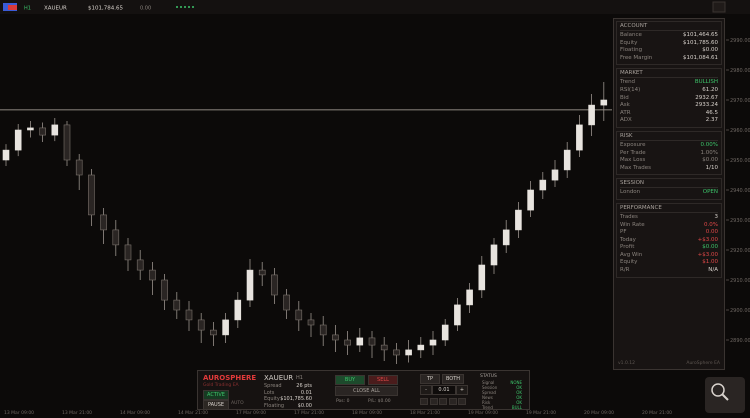 The width and height of the screenshot is (750, 418). Describe the element at coordinates (279, 378) in the screenshot. I see `symbol-name: XAUEUR` at that location.